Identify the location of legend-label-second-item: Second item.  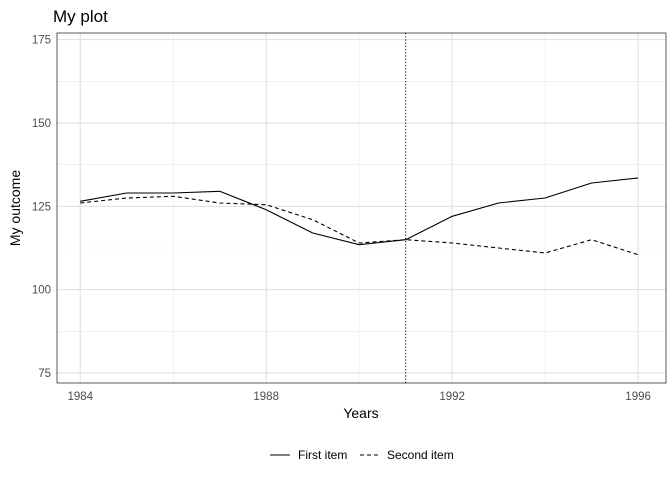
(420, 455).